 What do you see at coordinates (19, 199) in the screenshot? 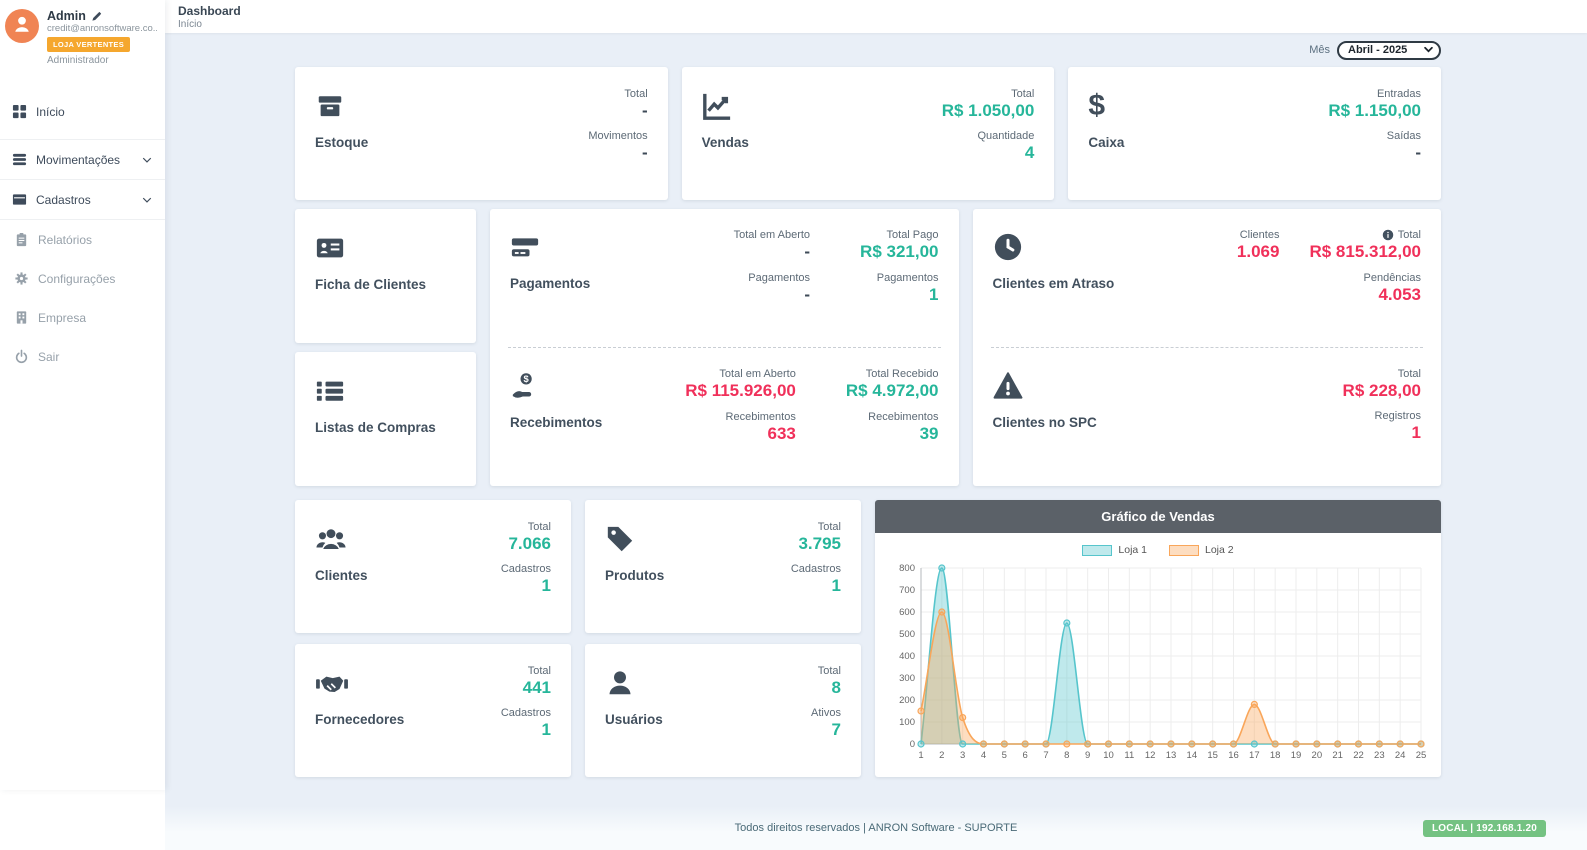
I see `window-table-icon` at bounding box center [19, 199].